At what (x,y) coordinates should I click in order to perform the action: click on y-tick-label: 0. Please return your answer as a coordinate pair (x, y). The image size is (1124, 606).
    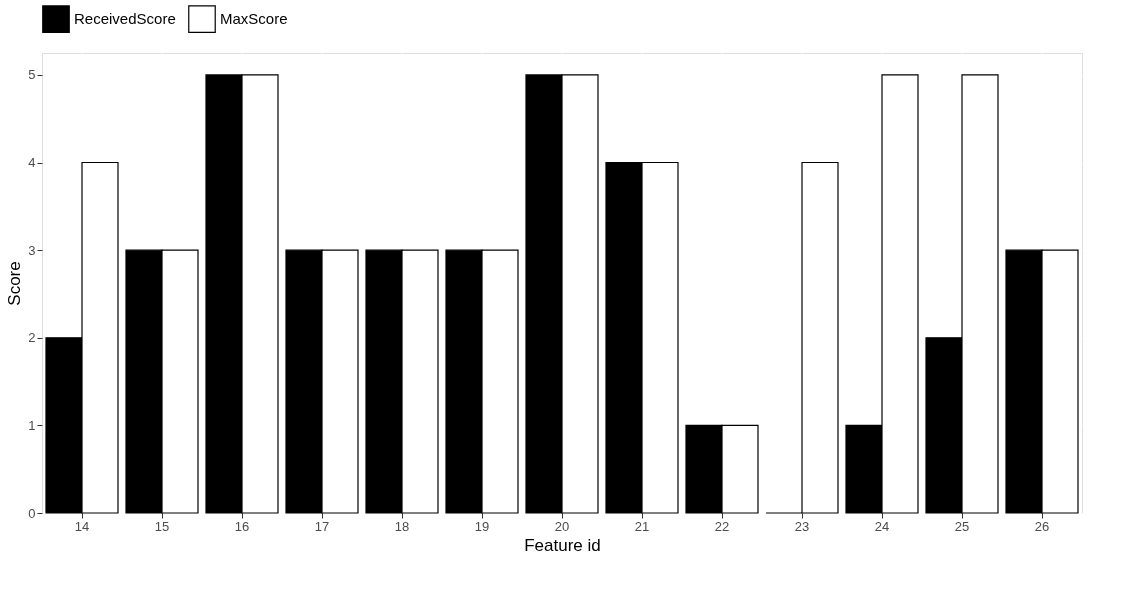
    Looking at the image, I should click on (32, 513).